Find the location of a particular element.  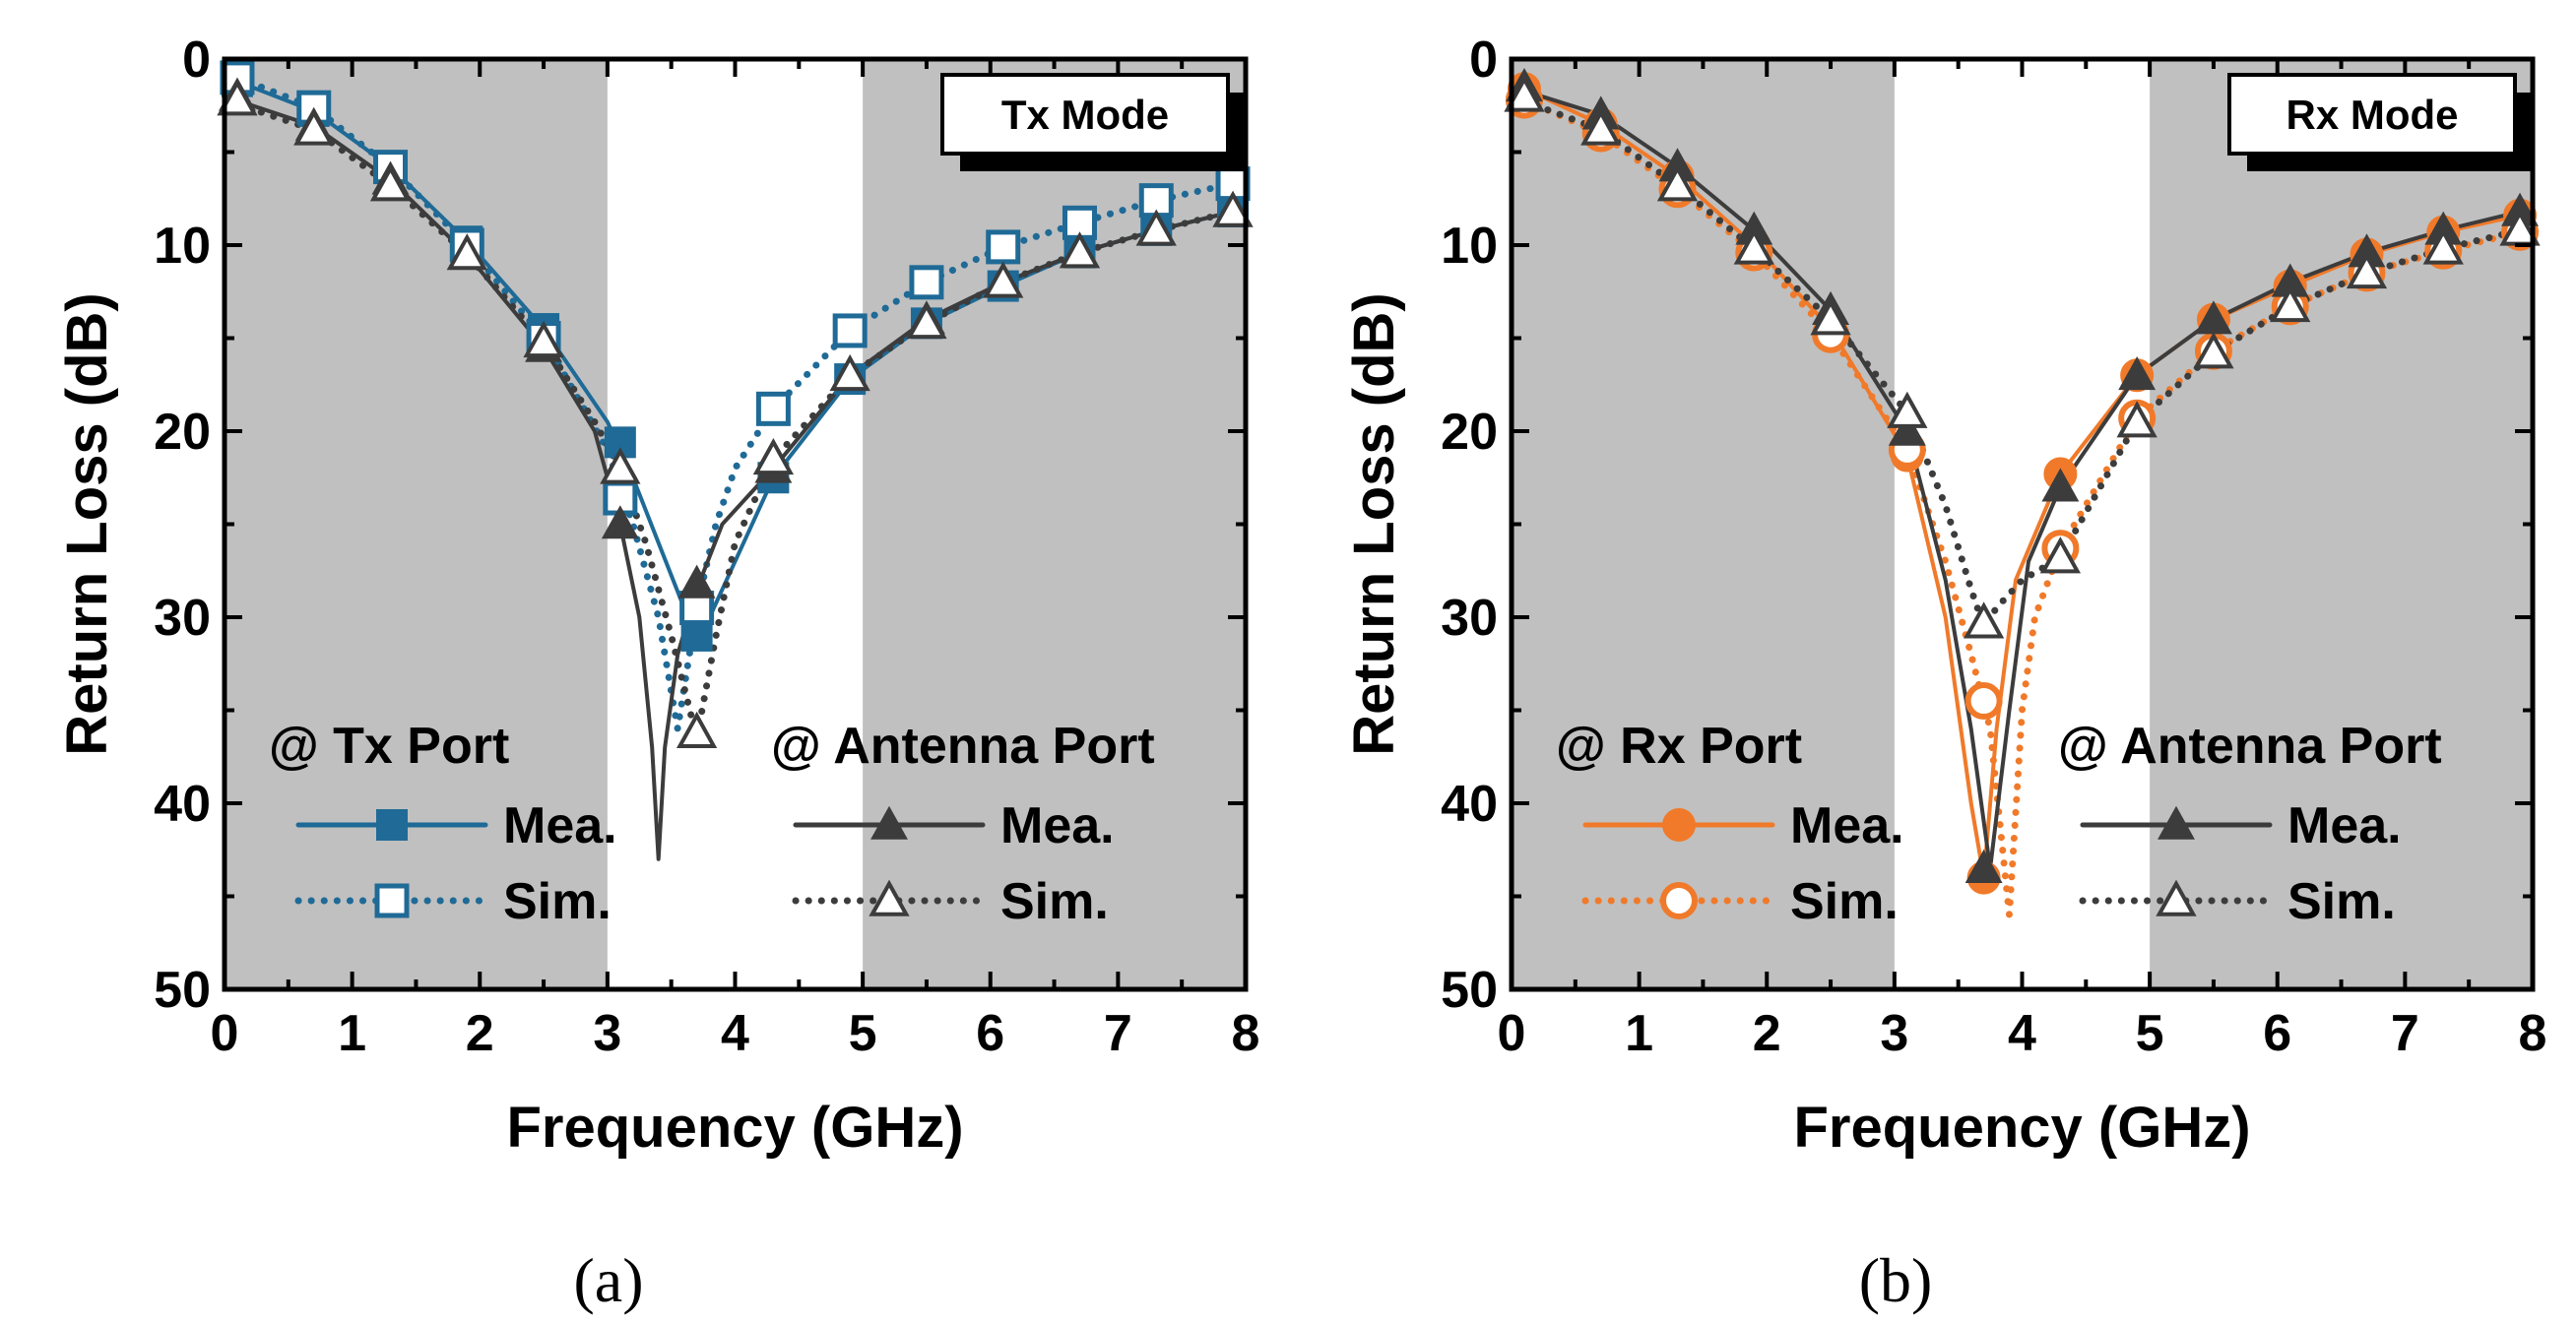

mode-label: Rx Mode is located at coordinates (2372, 115).